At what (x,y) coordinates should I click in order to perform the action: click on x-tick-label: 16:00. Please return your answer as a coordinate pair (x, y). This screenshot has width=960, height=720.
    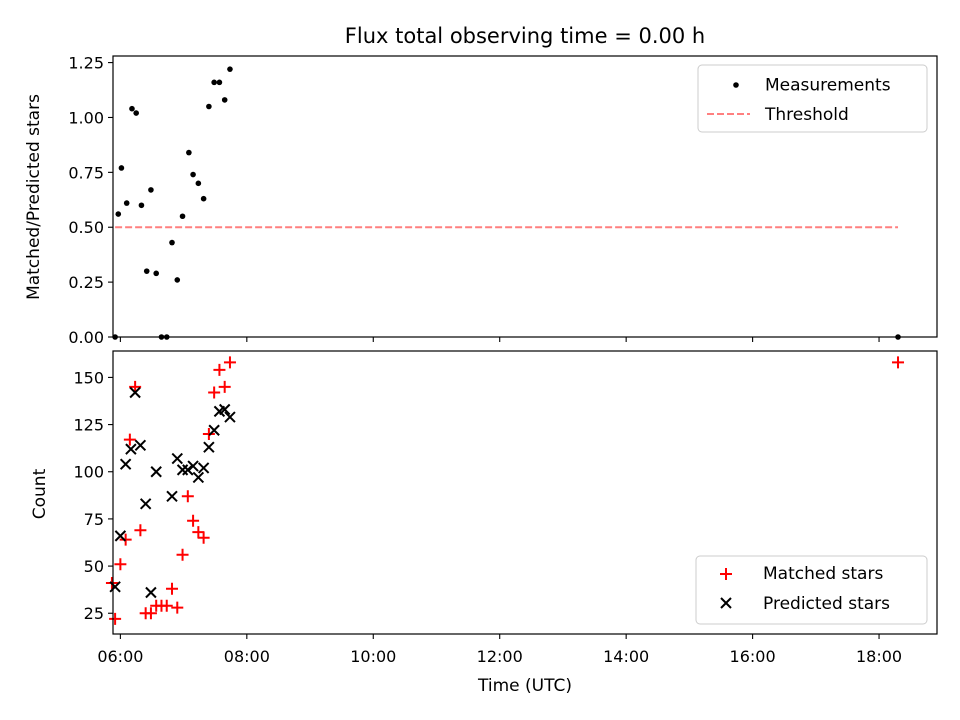
    Looking at the image, I should click on (753, 656).